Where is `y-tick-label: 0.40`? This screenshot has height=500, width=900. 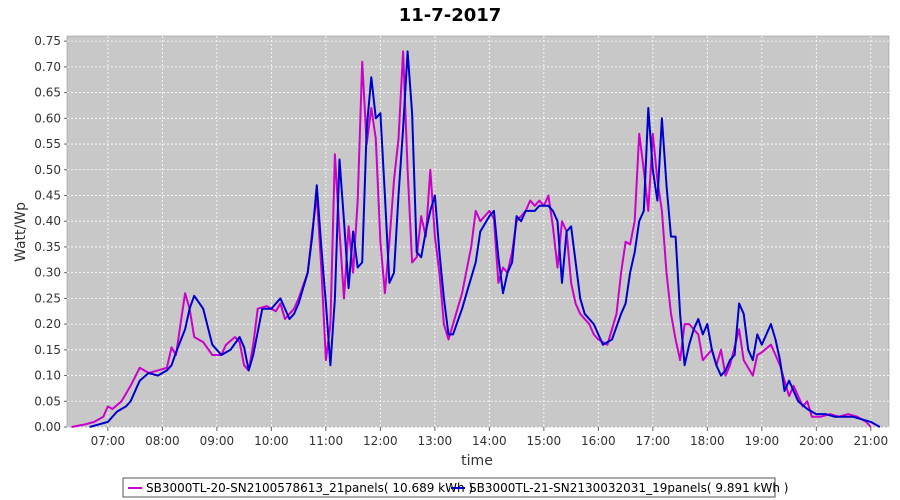 y-tick-label: 0.40 is located at coordinates (47, 221).